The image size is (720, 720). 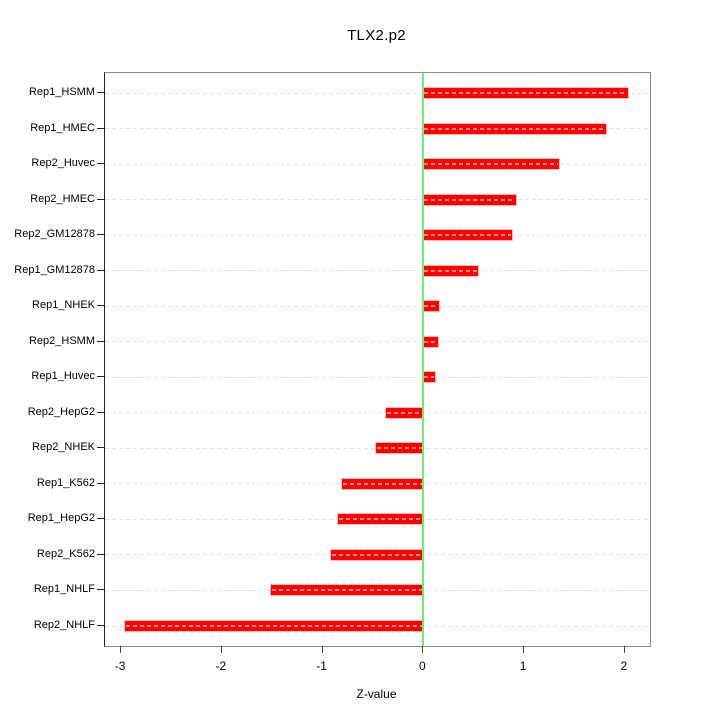 What do you see at coordinates (61, 411) in the screenshot?
I see `y-axis-label: Rep2_HepG2` at bounding box center [61, 411].